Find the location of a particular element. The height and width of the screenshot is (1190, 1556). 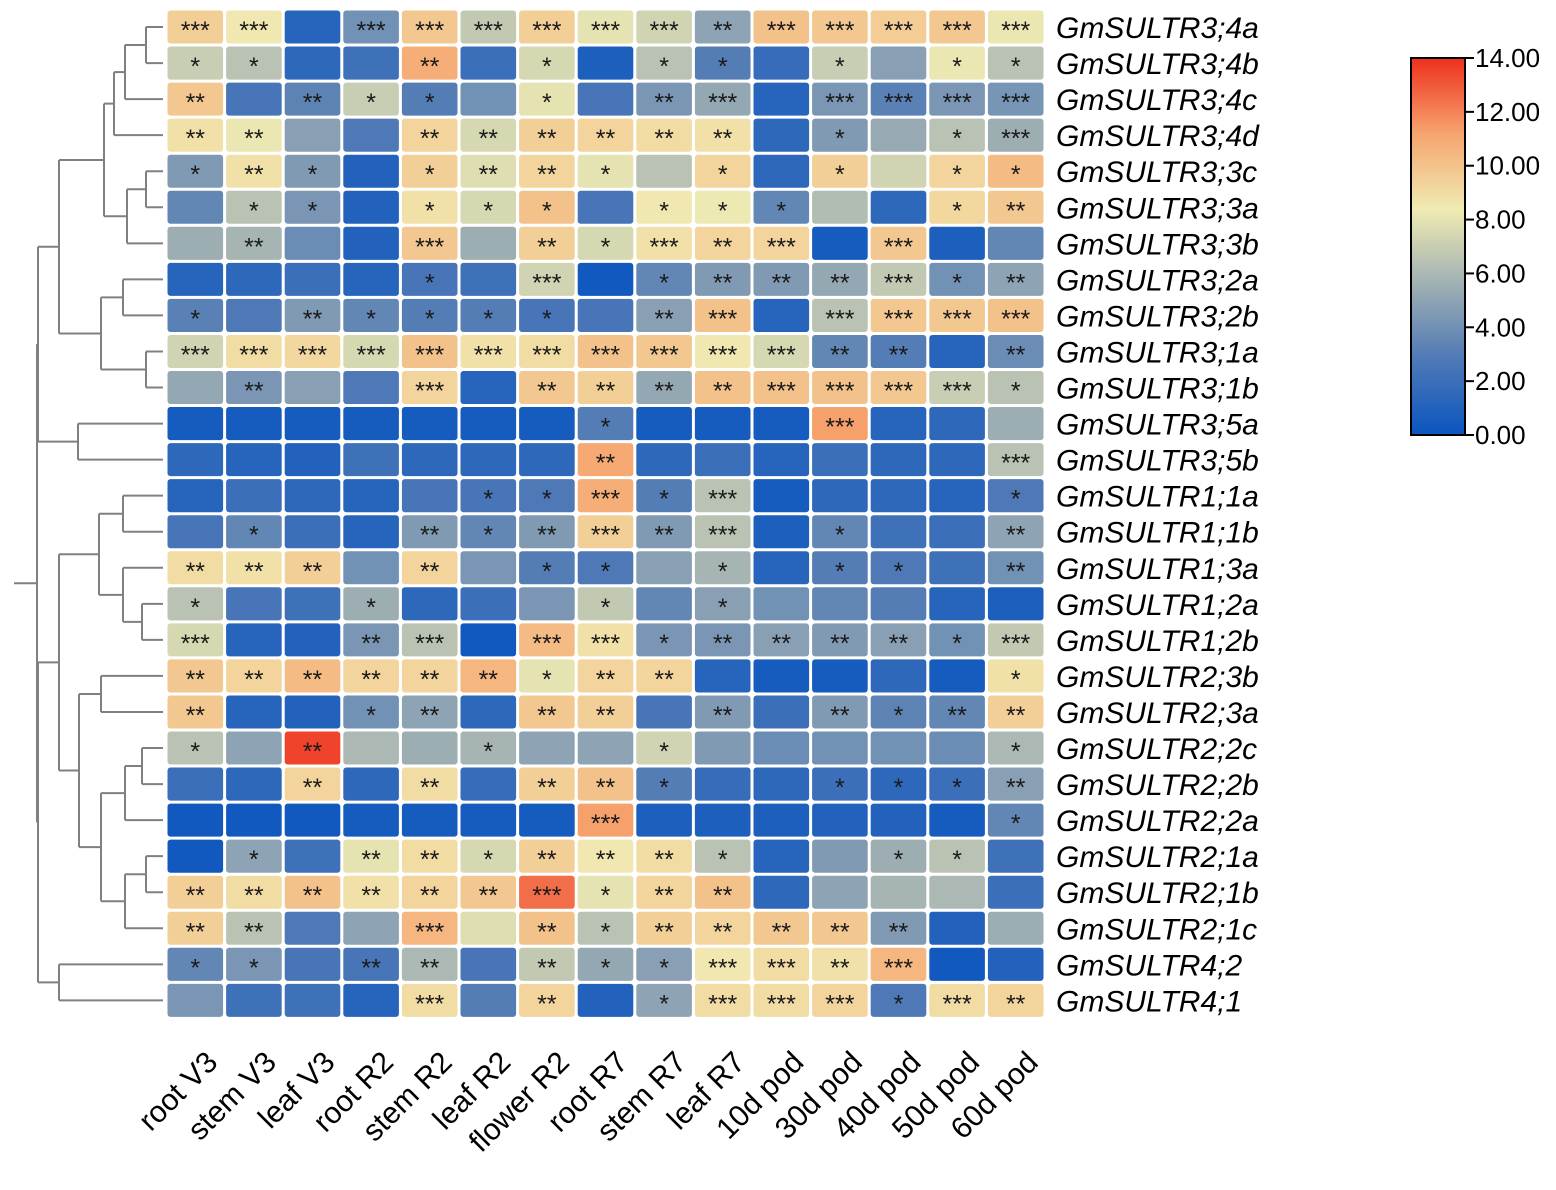

row-label: GmSULTR4;2 is located at coordinates (1149, 965).